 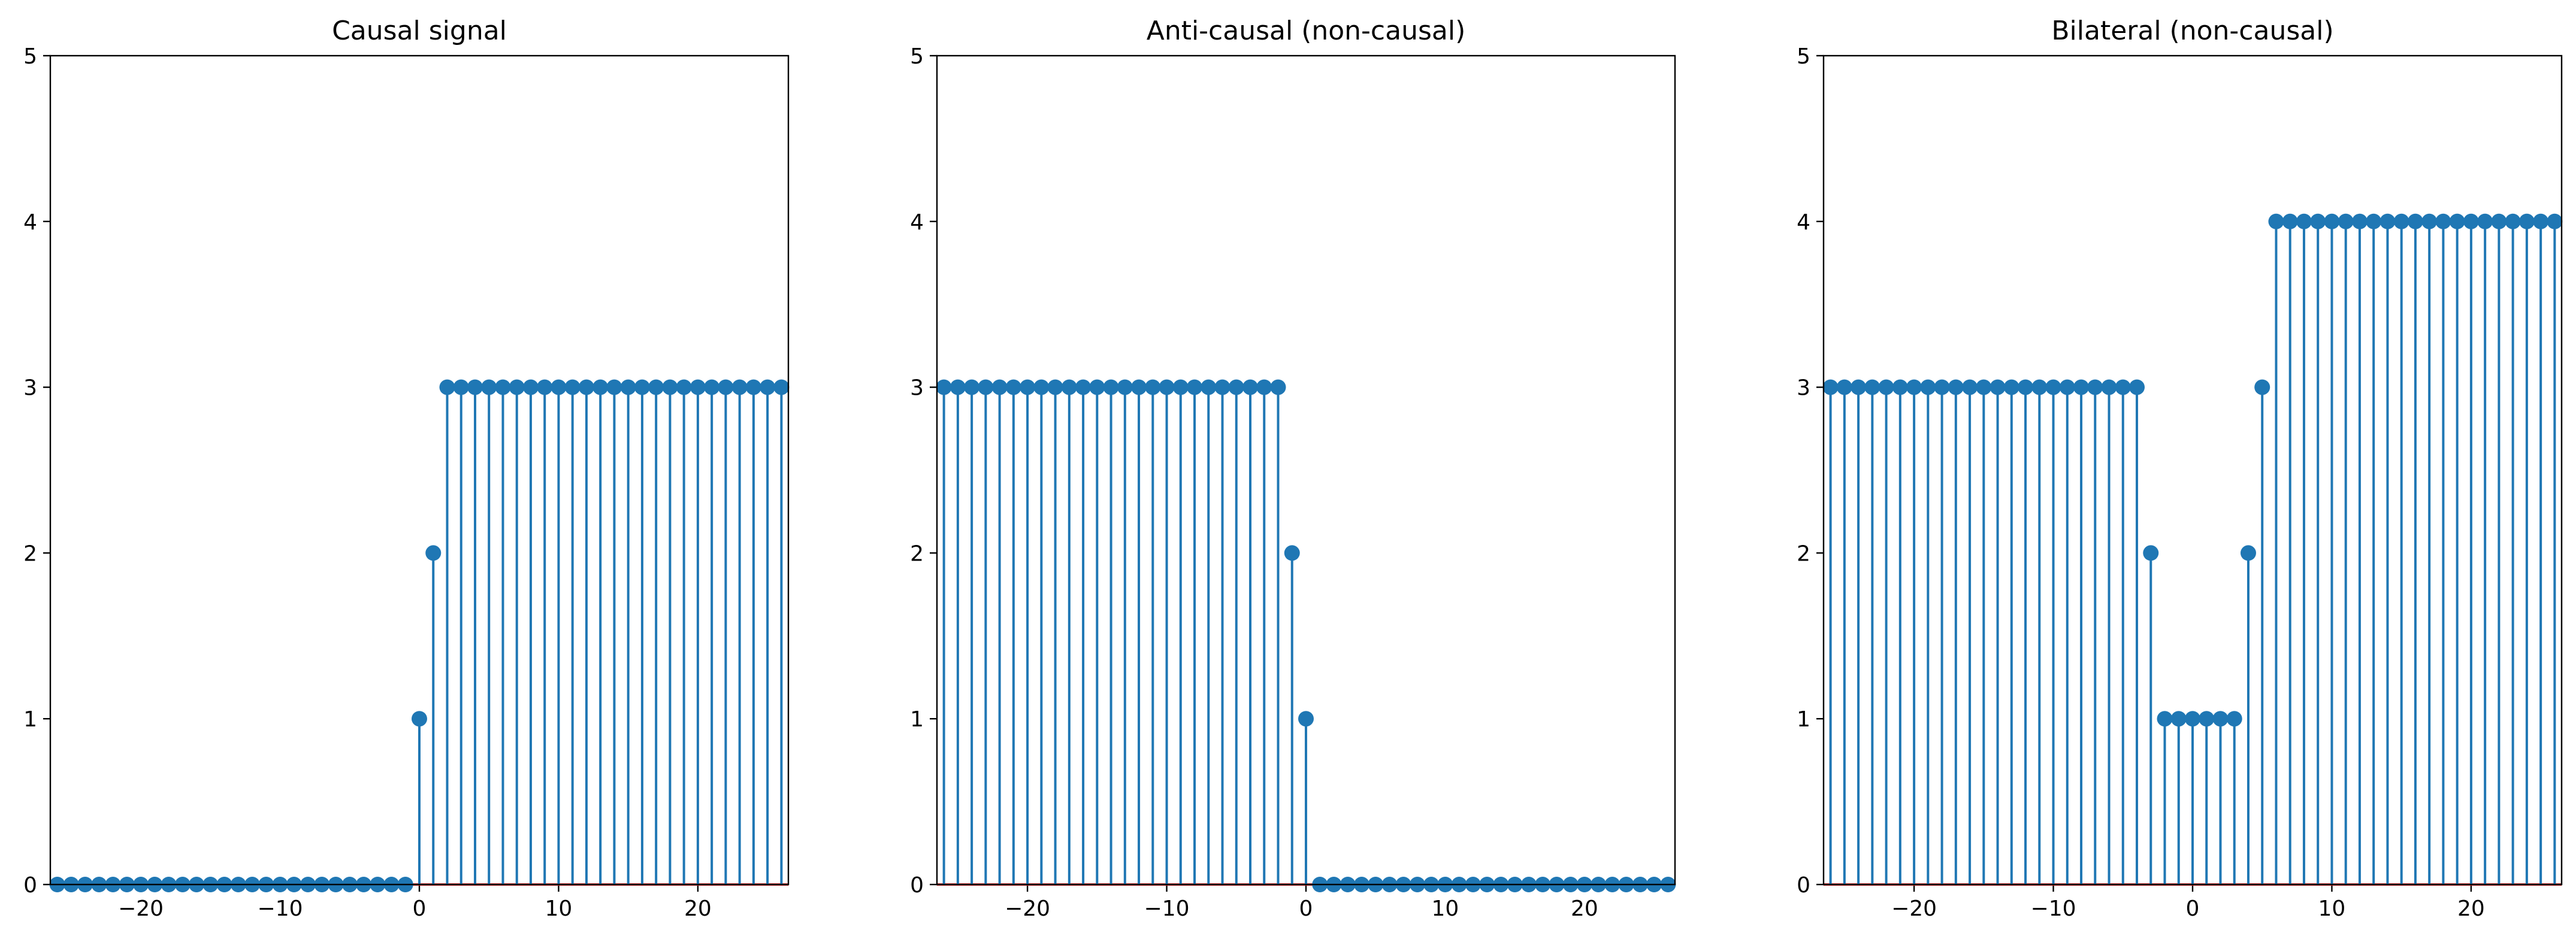 I want to click on panel-title: Causal signal, so click(x=419, y=31).